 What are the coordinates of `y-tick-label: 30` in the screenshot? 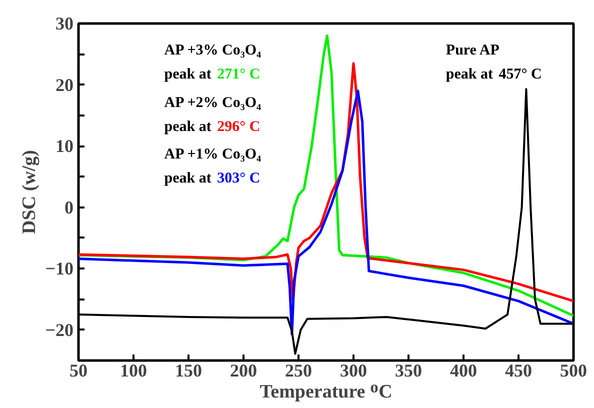 It's located at (65, 24).